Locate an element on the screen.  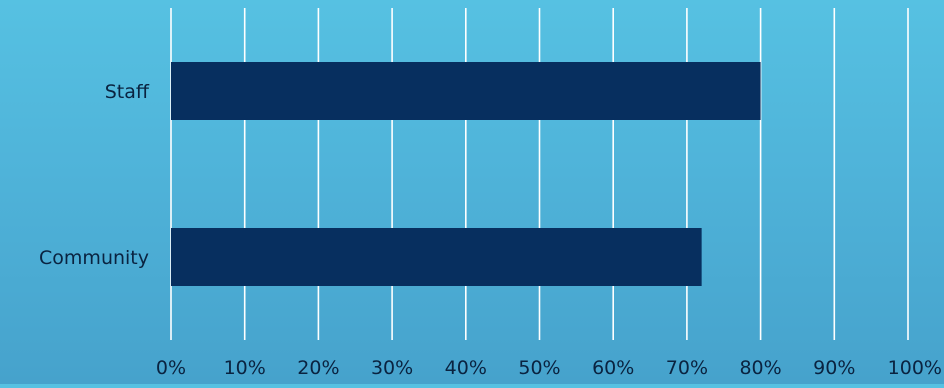
x-tick-label: 30% is located at coordinates (392, 368).